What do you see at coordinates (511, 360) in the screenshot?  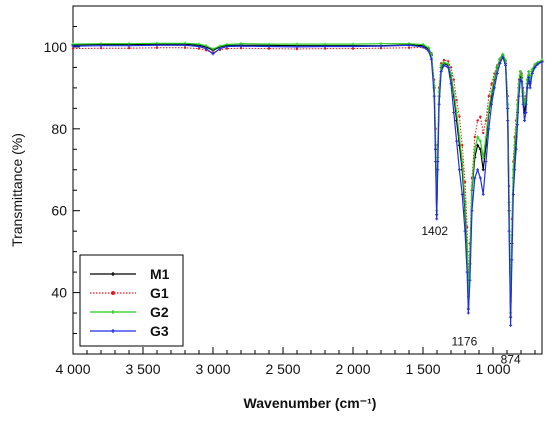 I see `peak-annotation: 874` at bounding box center [511, 360].